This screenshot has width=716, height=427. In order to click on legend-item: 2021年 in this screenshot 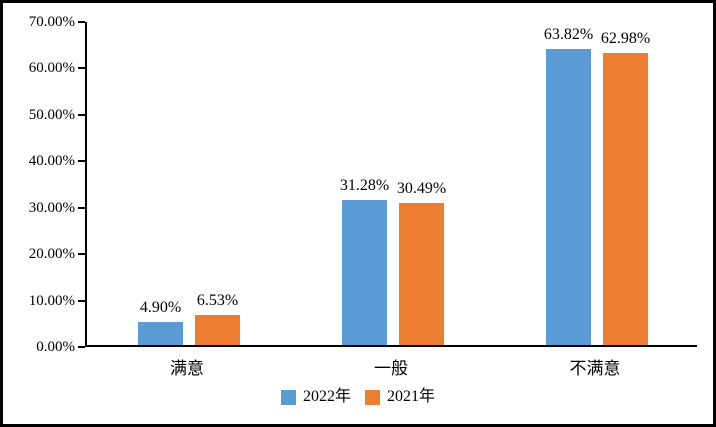, I will do `click(400, 397)`.